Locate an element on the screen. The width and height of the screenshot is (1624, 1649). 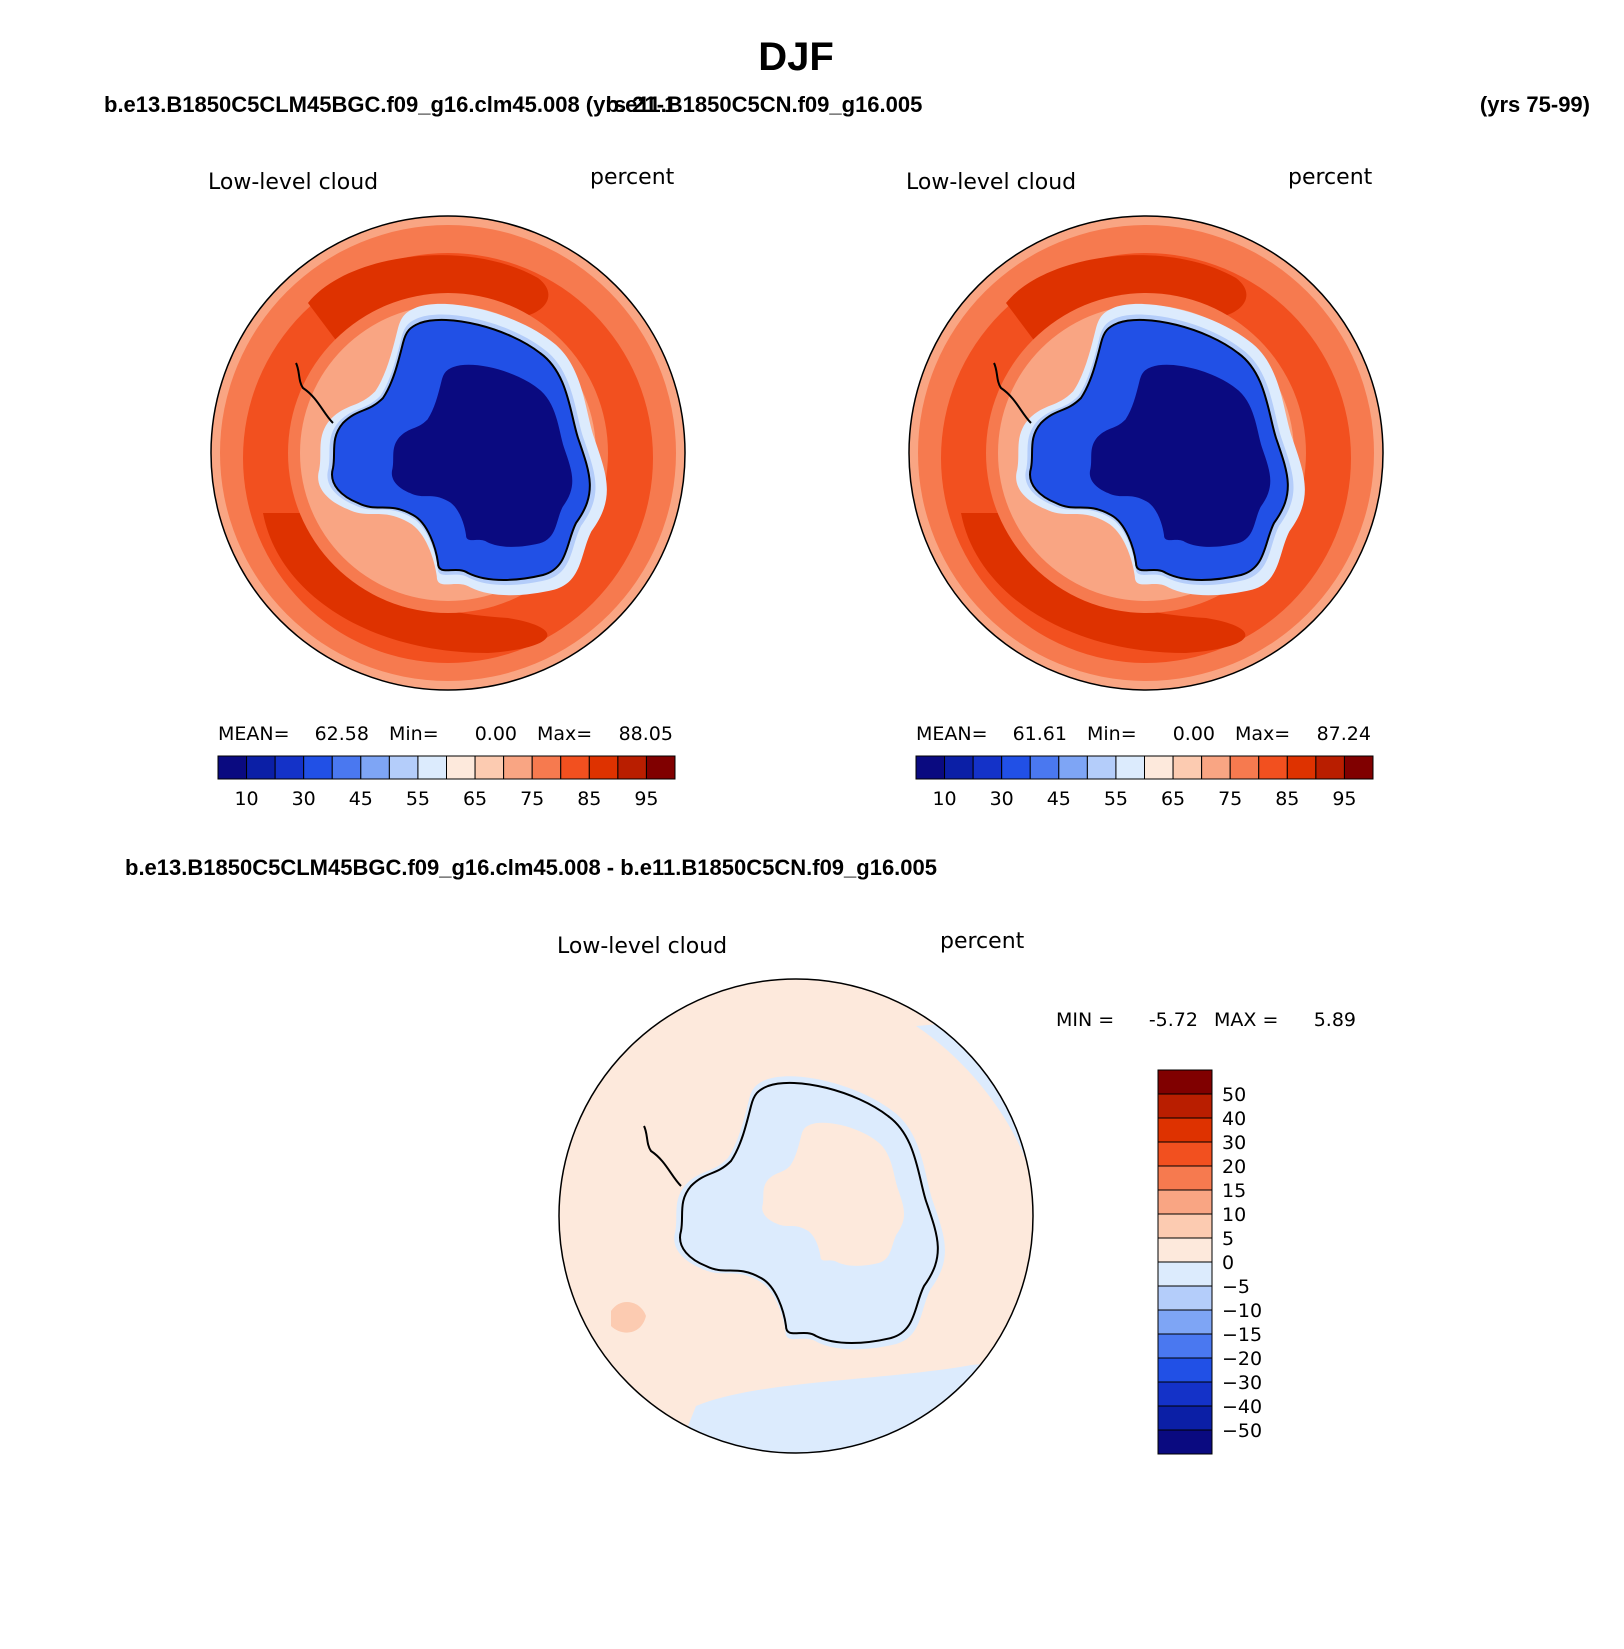
diff-max-label: MAX = is located at coordinates (1246, 1020).